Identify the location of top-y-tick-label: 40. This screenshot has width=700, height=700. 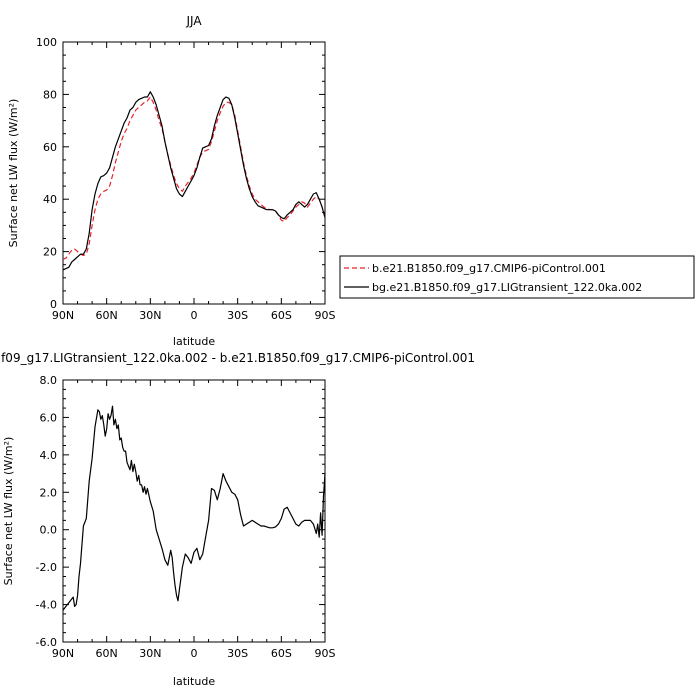
(50, 199).